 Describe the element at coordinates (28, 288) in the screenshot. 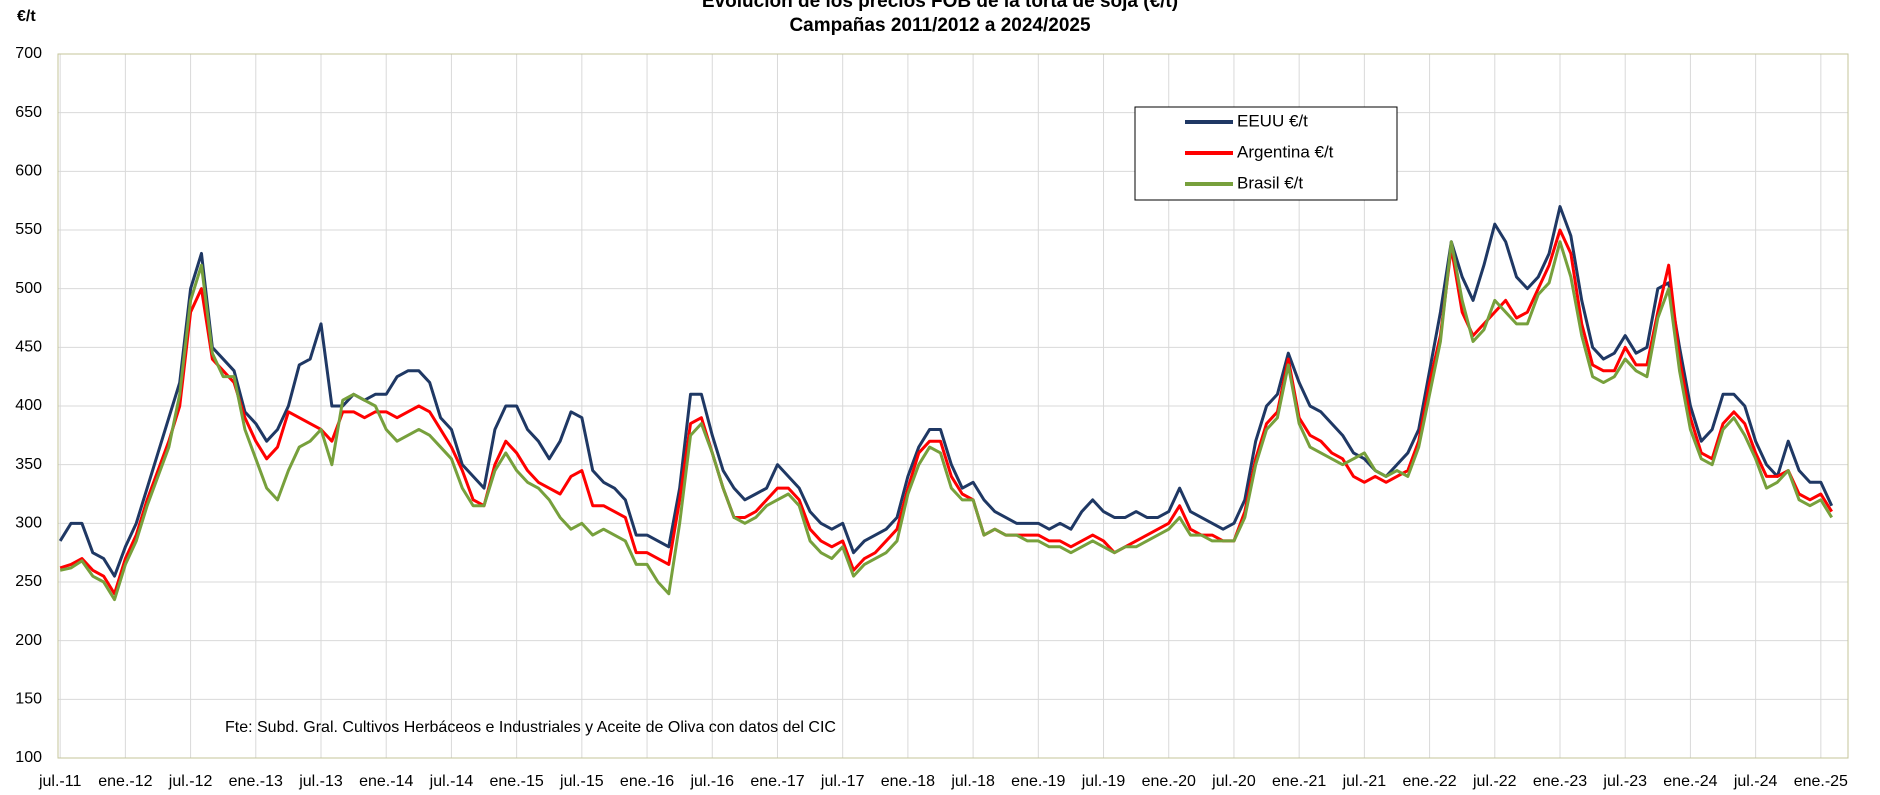

I see `y-tick-label: 500` at that location.